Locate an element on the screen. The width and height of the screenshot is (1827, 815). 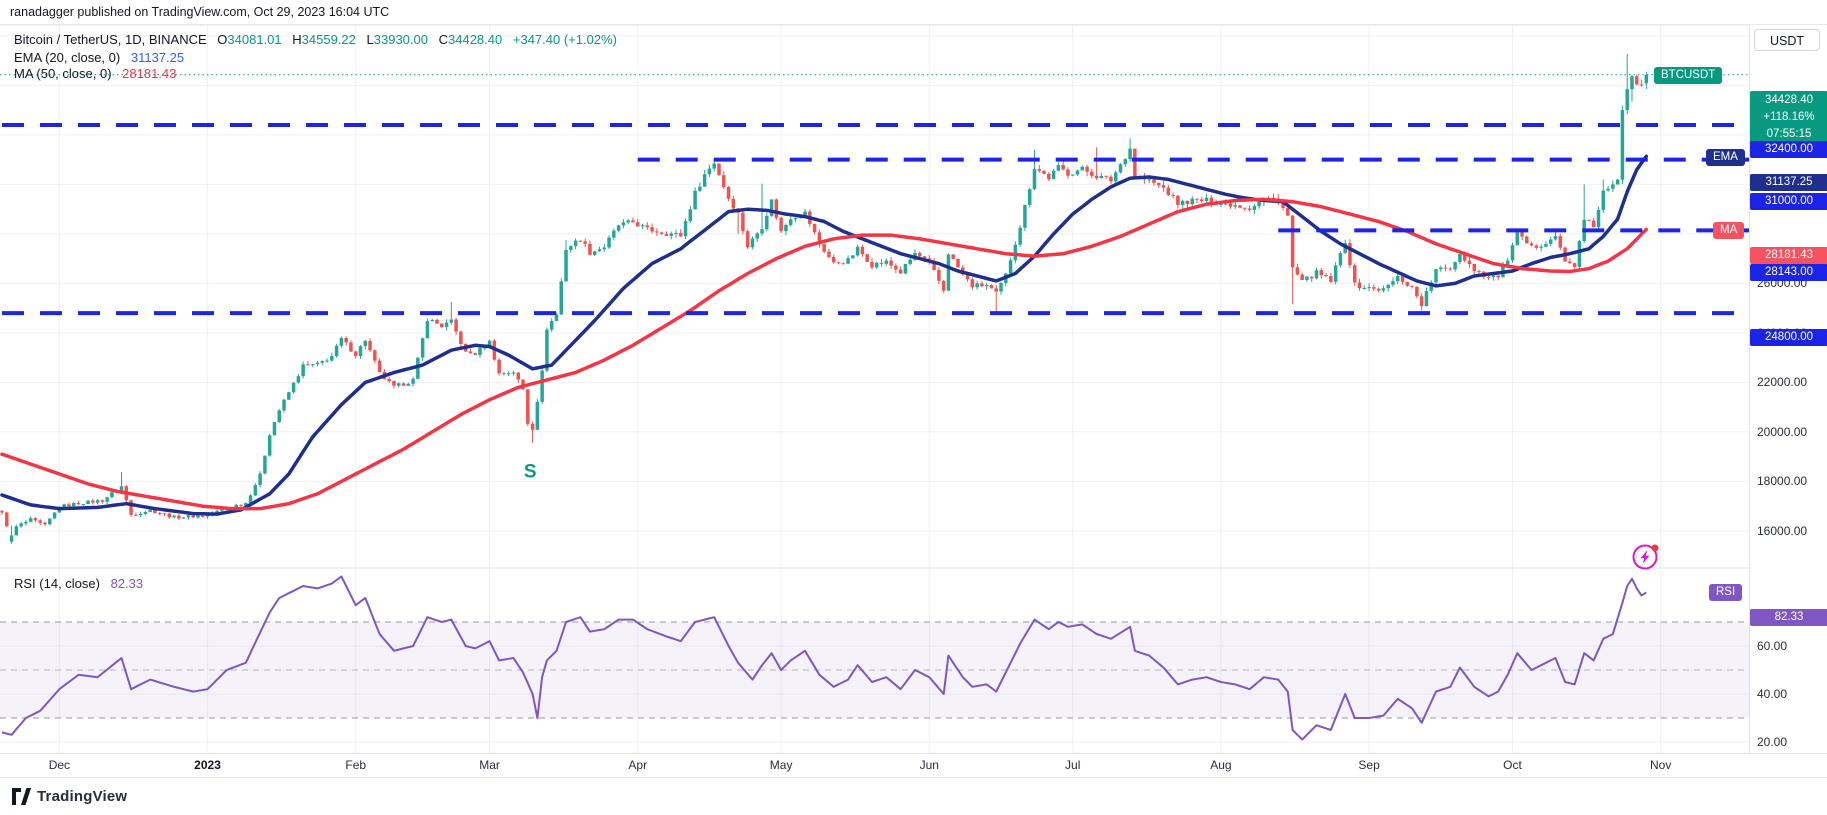
level-box-28143: 28143.00 is located at coordinates (1788, 272).